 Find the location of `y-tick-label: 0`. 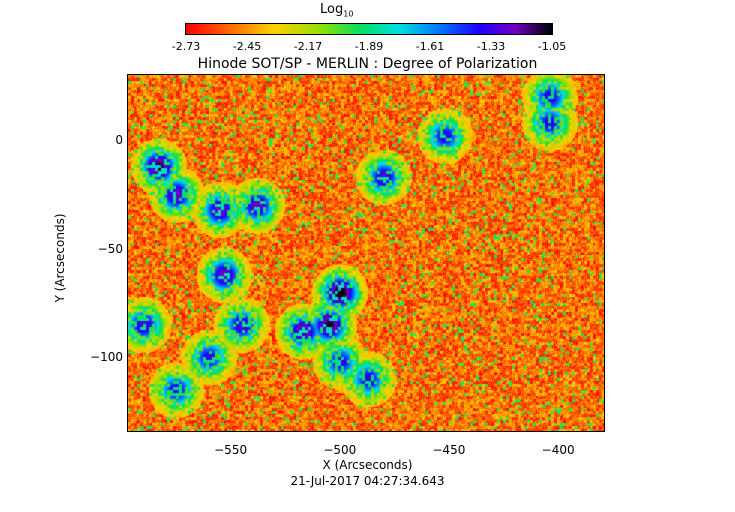

y-tick-label: 0 is located at coordinates (119, 140).